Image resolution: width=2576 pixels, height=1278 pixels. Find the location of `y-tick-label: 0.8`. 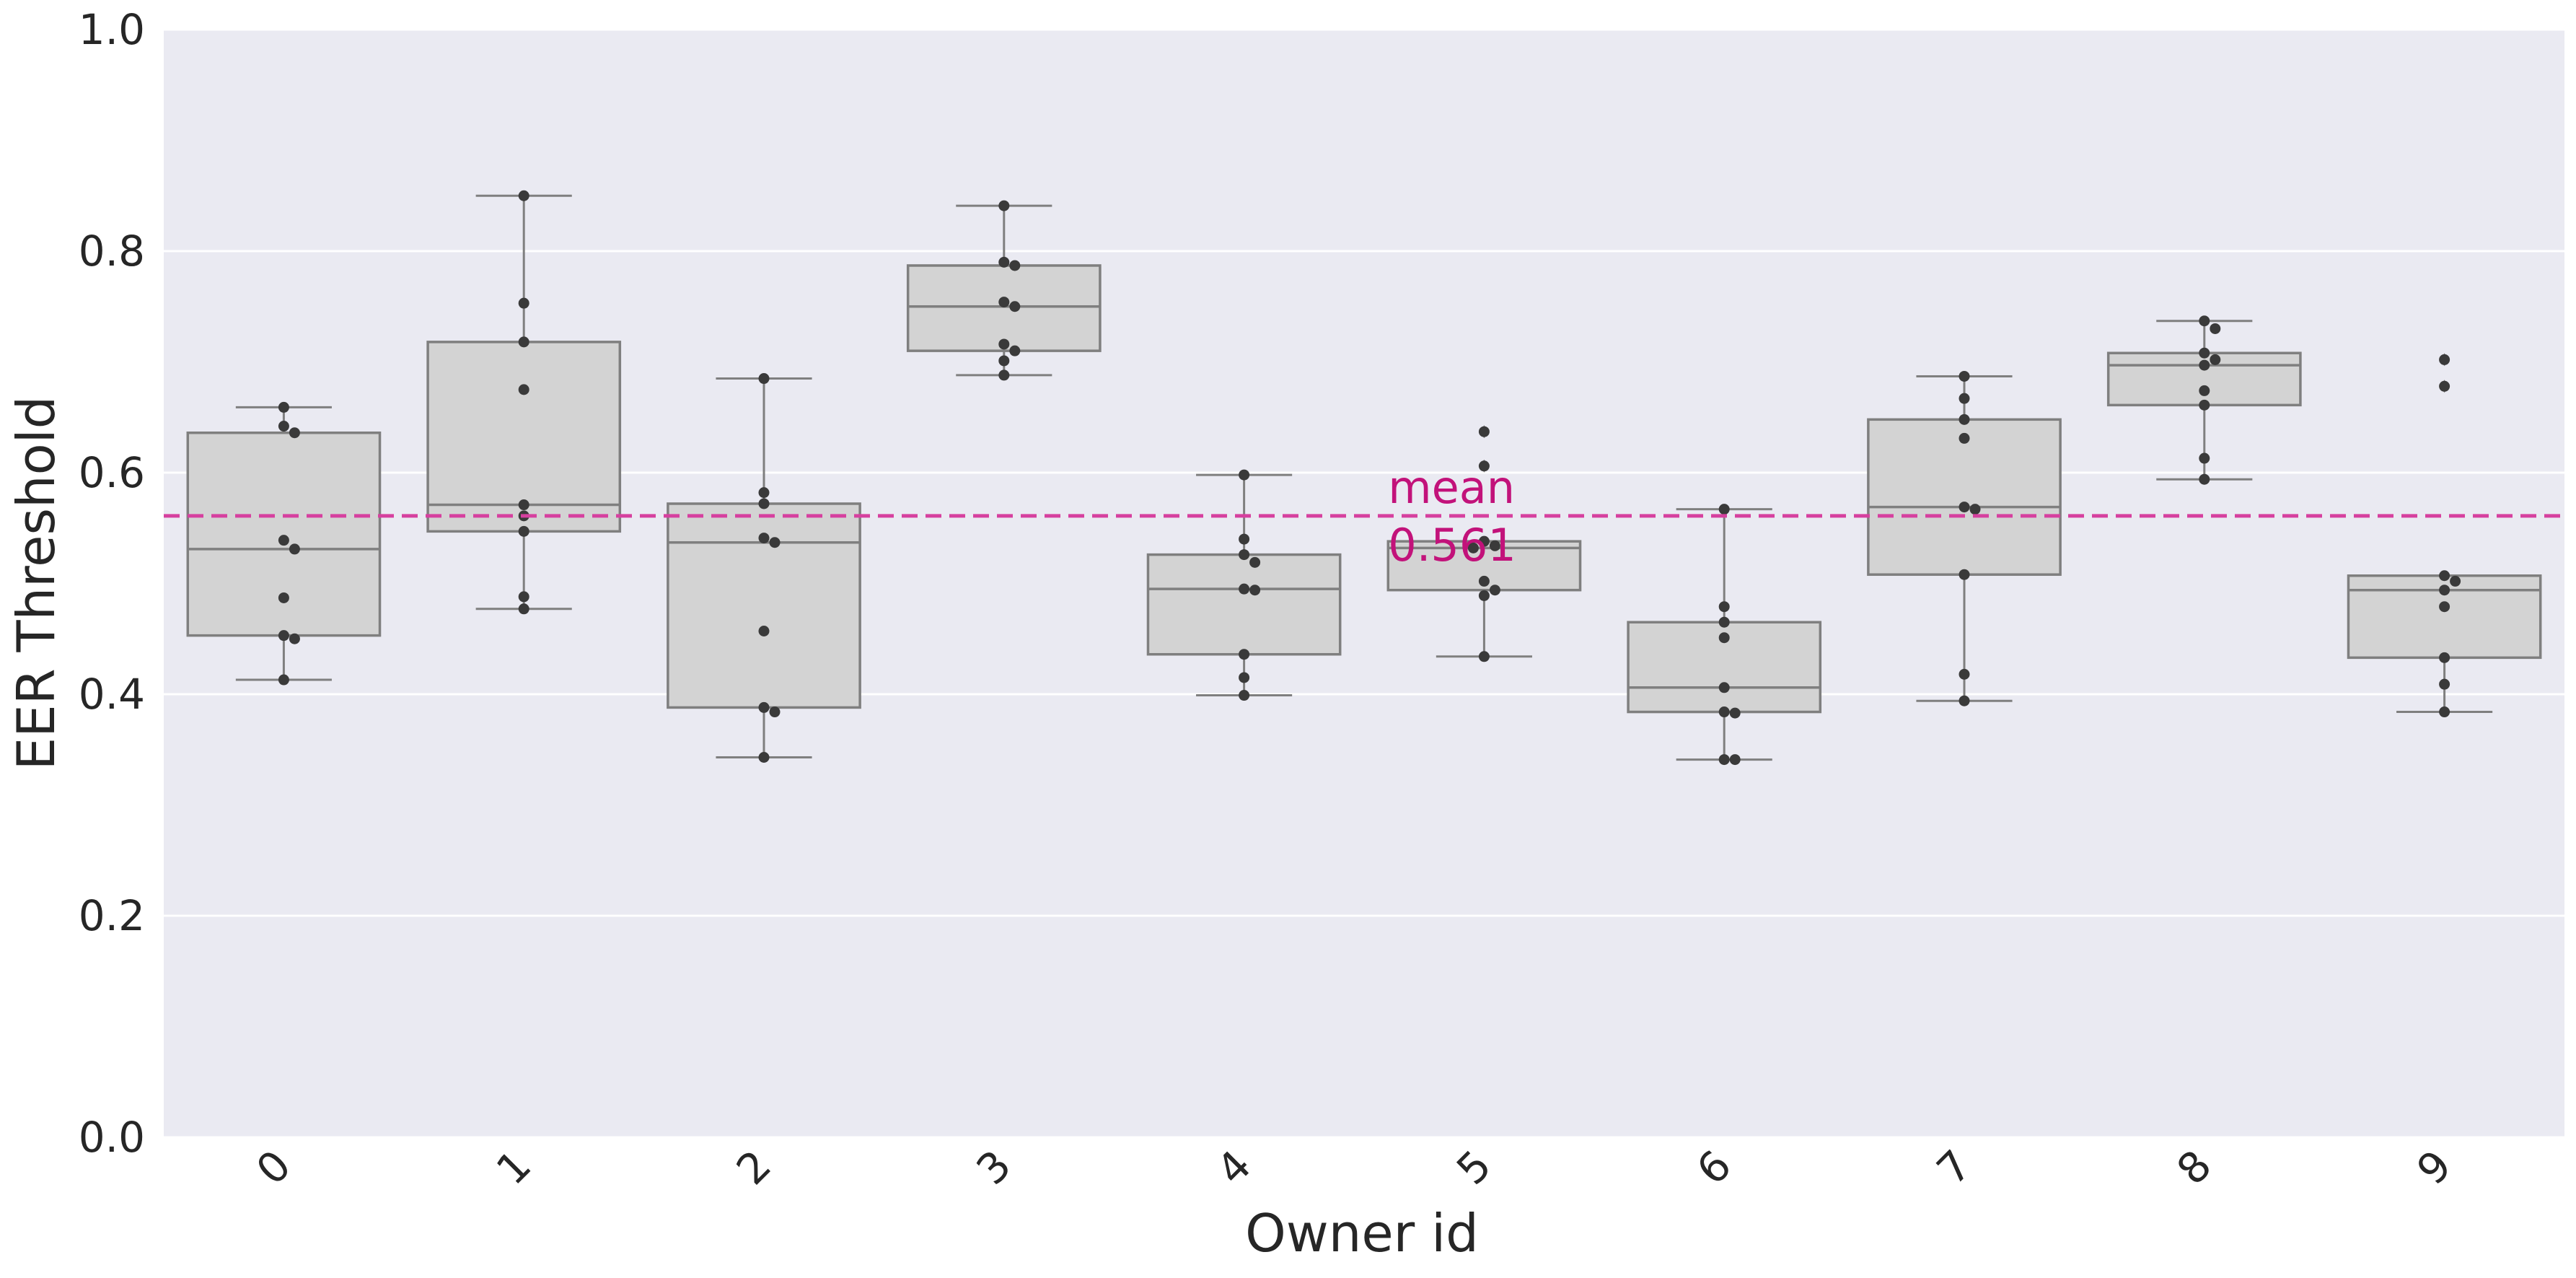

y-tick-label: 0.8 is located at coordinates (112, 251).